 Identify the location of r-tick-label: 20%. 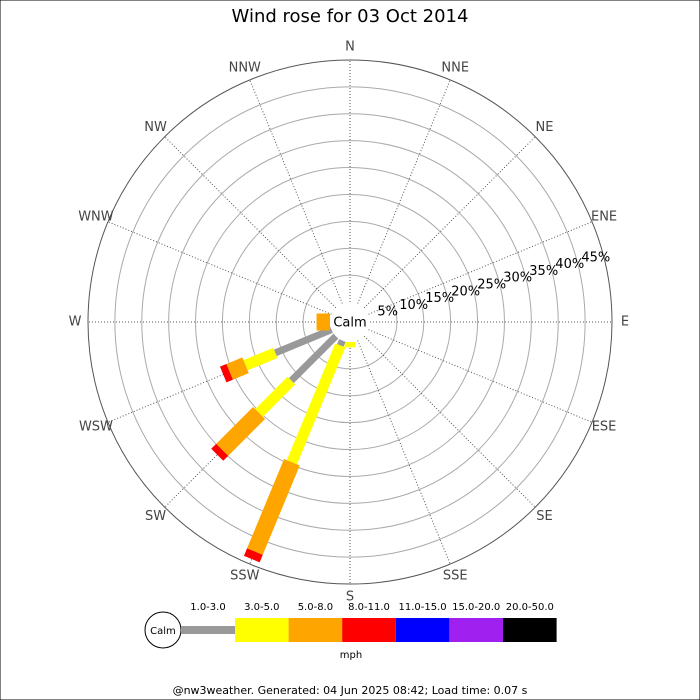
(465, 291).